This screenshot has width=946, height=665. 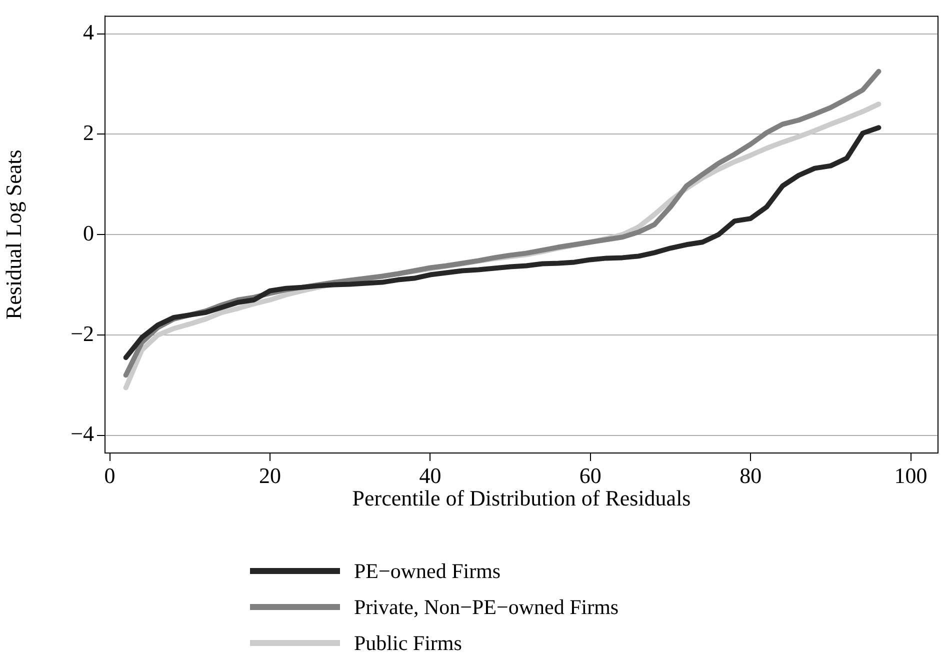 What do you see at coordinates (88, 132) in the screenshot?
I see `y-tick-label: 2` at bounding box center [88, 132].